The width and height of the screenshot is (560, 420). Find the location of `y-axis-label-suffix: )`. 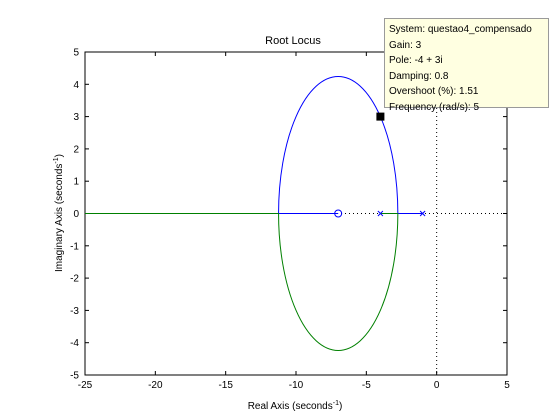

y-axis-label-suffix: ) is located at coordinates (59, 155).